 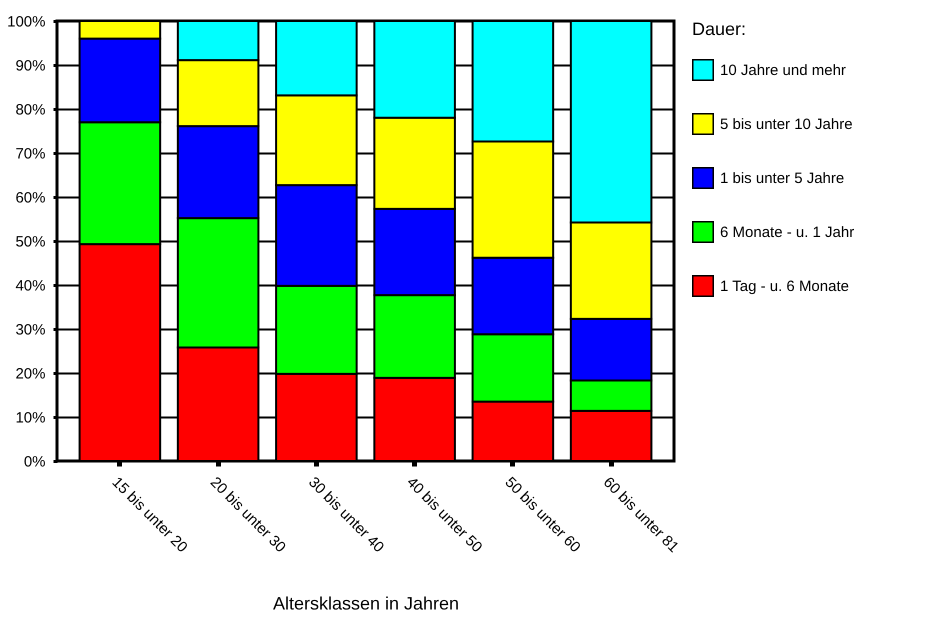 I want to click on y-tick-label: 100%, so click(x=26, y=22).